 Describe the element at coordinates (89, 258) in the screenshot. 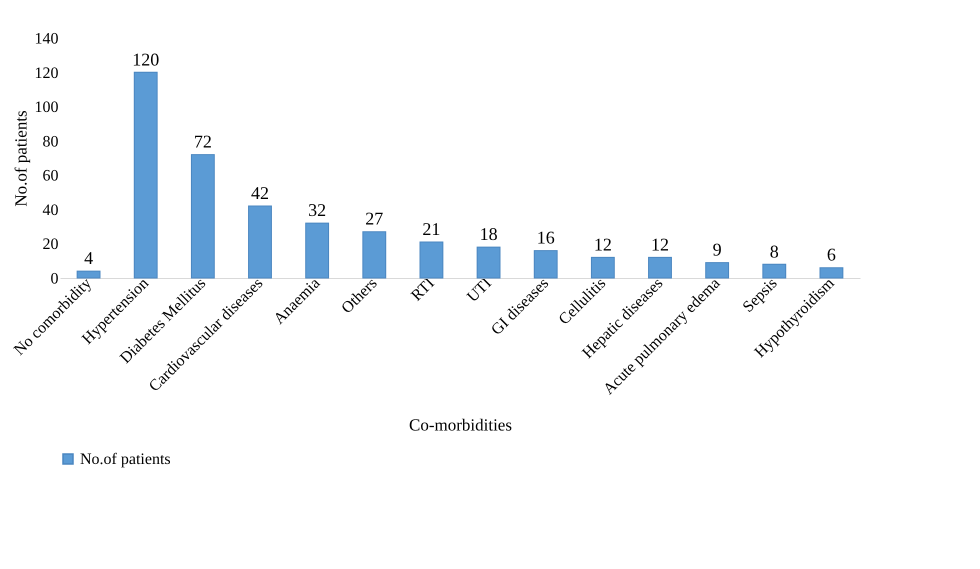

I see `data-label: 4` at that location.